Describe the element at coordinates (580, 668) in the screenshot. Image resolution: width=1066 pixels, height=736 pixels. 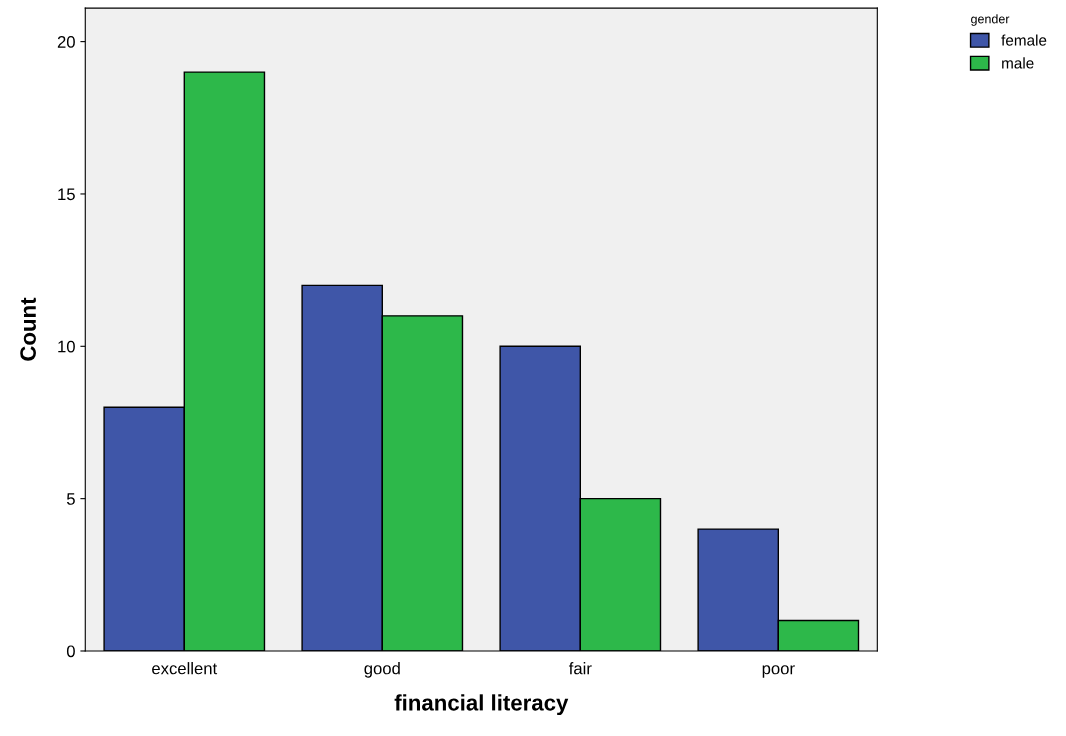
I see `x-tick-label: fair` at that location.